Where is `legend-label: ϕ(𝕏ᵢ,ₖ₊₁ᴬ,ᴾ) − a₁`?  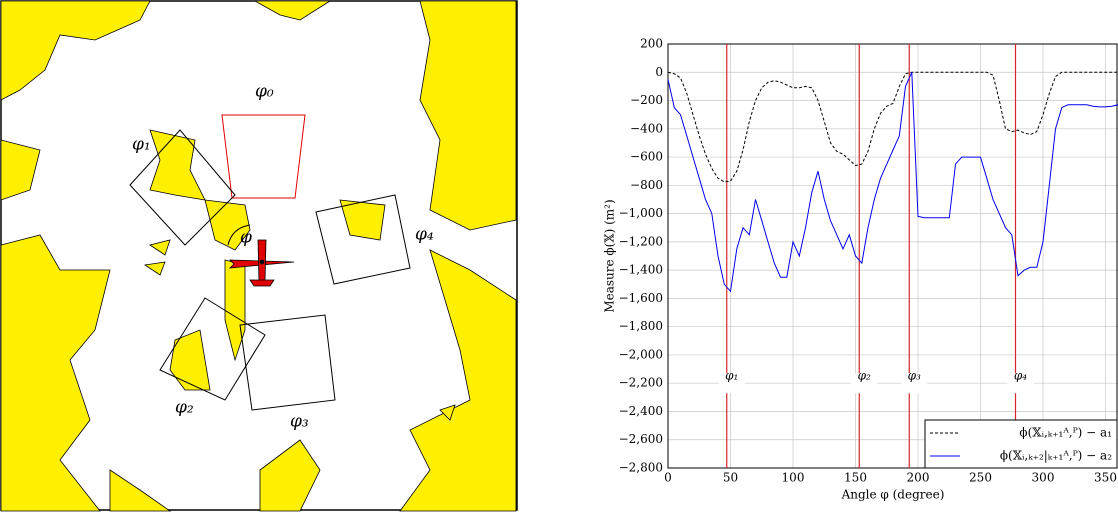
legend-label: ϕ(𝕏ᵢ,ₖ₊₁ᴬ,ᴾ) − a₁ is located at coordinates (1065, 433).